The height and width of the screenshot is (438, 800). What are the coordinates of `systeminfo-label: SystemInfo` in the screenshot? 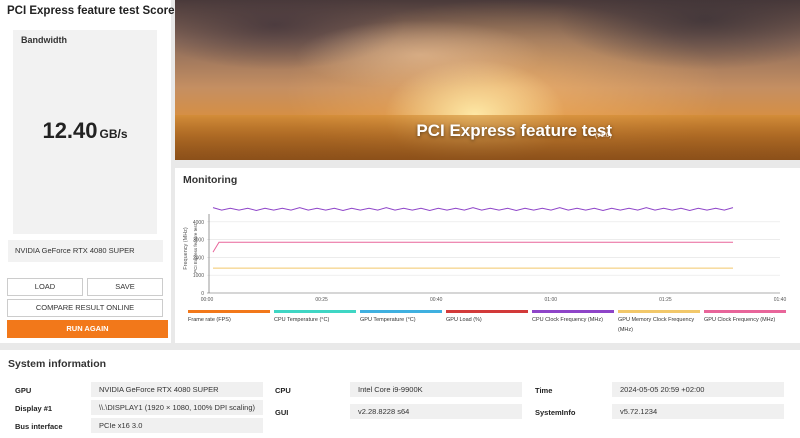 It's located at (555, 412).